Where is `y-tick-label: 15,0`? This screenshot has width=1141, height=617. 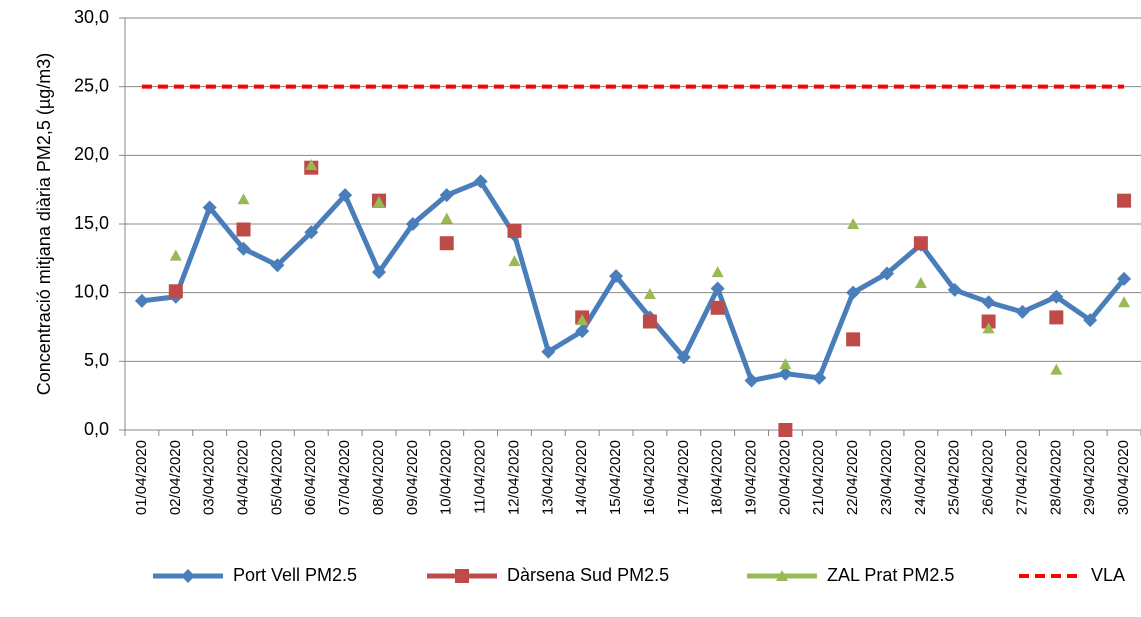 y-tick-label: 15,0 is located at coordinates (91, 223).